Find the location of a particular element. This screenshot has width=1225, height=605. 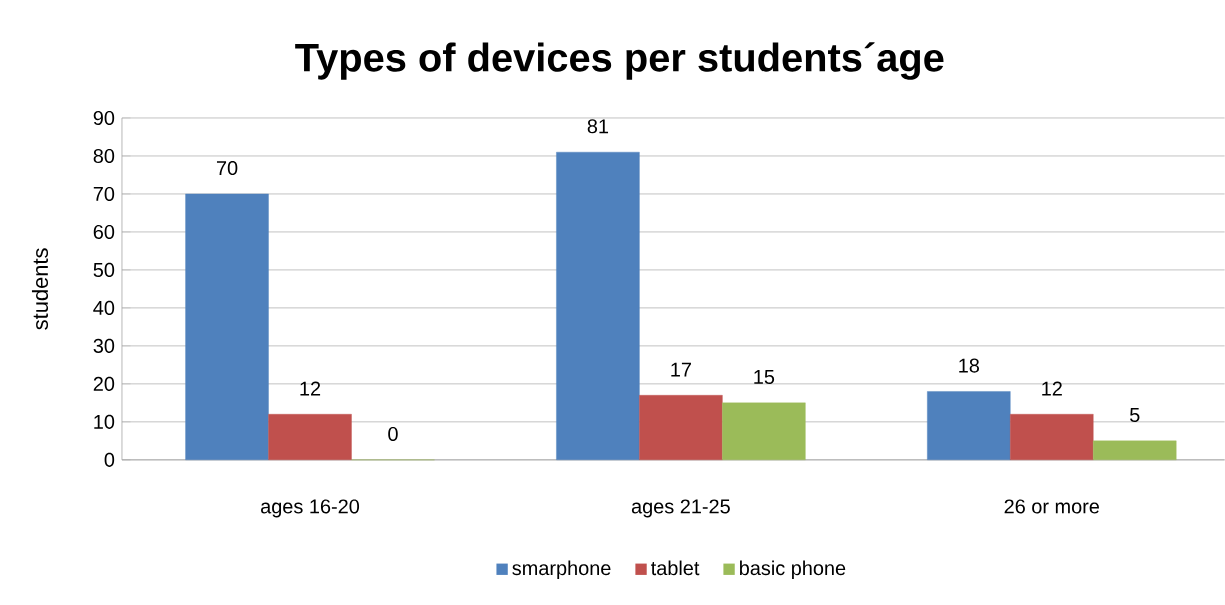

y-tick-label: 40 is located at coordinates (104, 308).